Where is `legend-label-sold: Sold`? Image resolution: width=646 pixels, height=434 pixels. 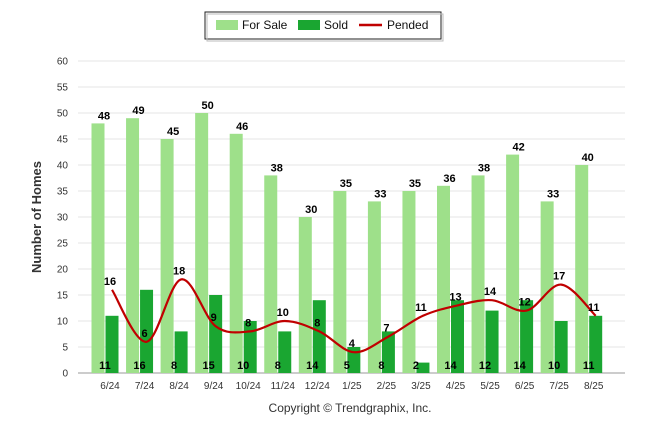
legend-label-sold: Sold is located at coordinates (336, 25).